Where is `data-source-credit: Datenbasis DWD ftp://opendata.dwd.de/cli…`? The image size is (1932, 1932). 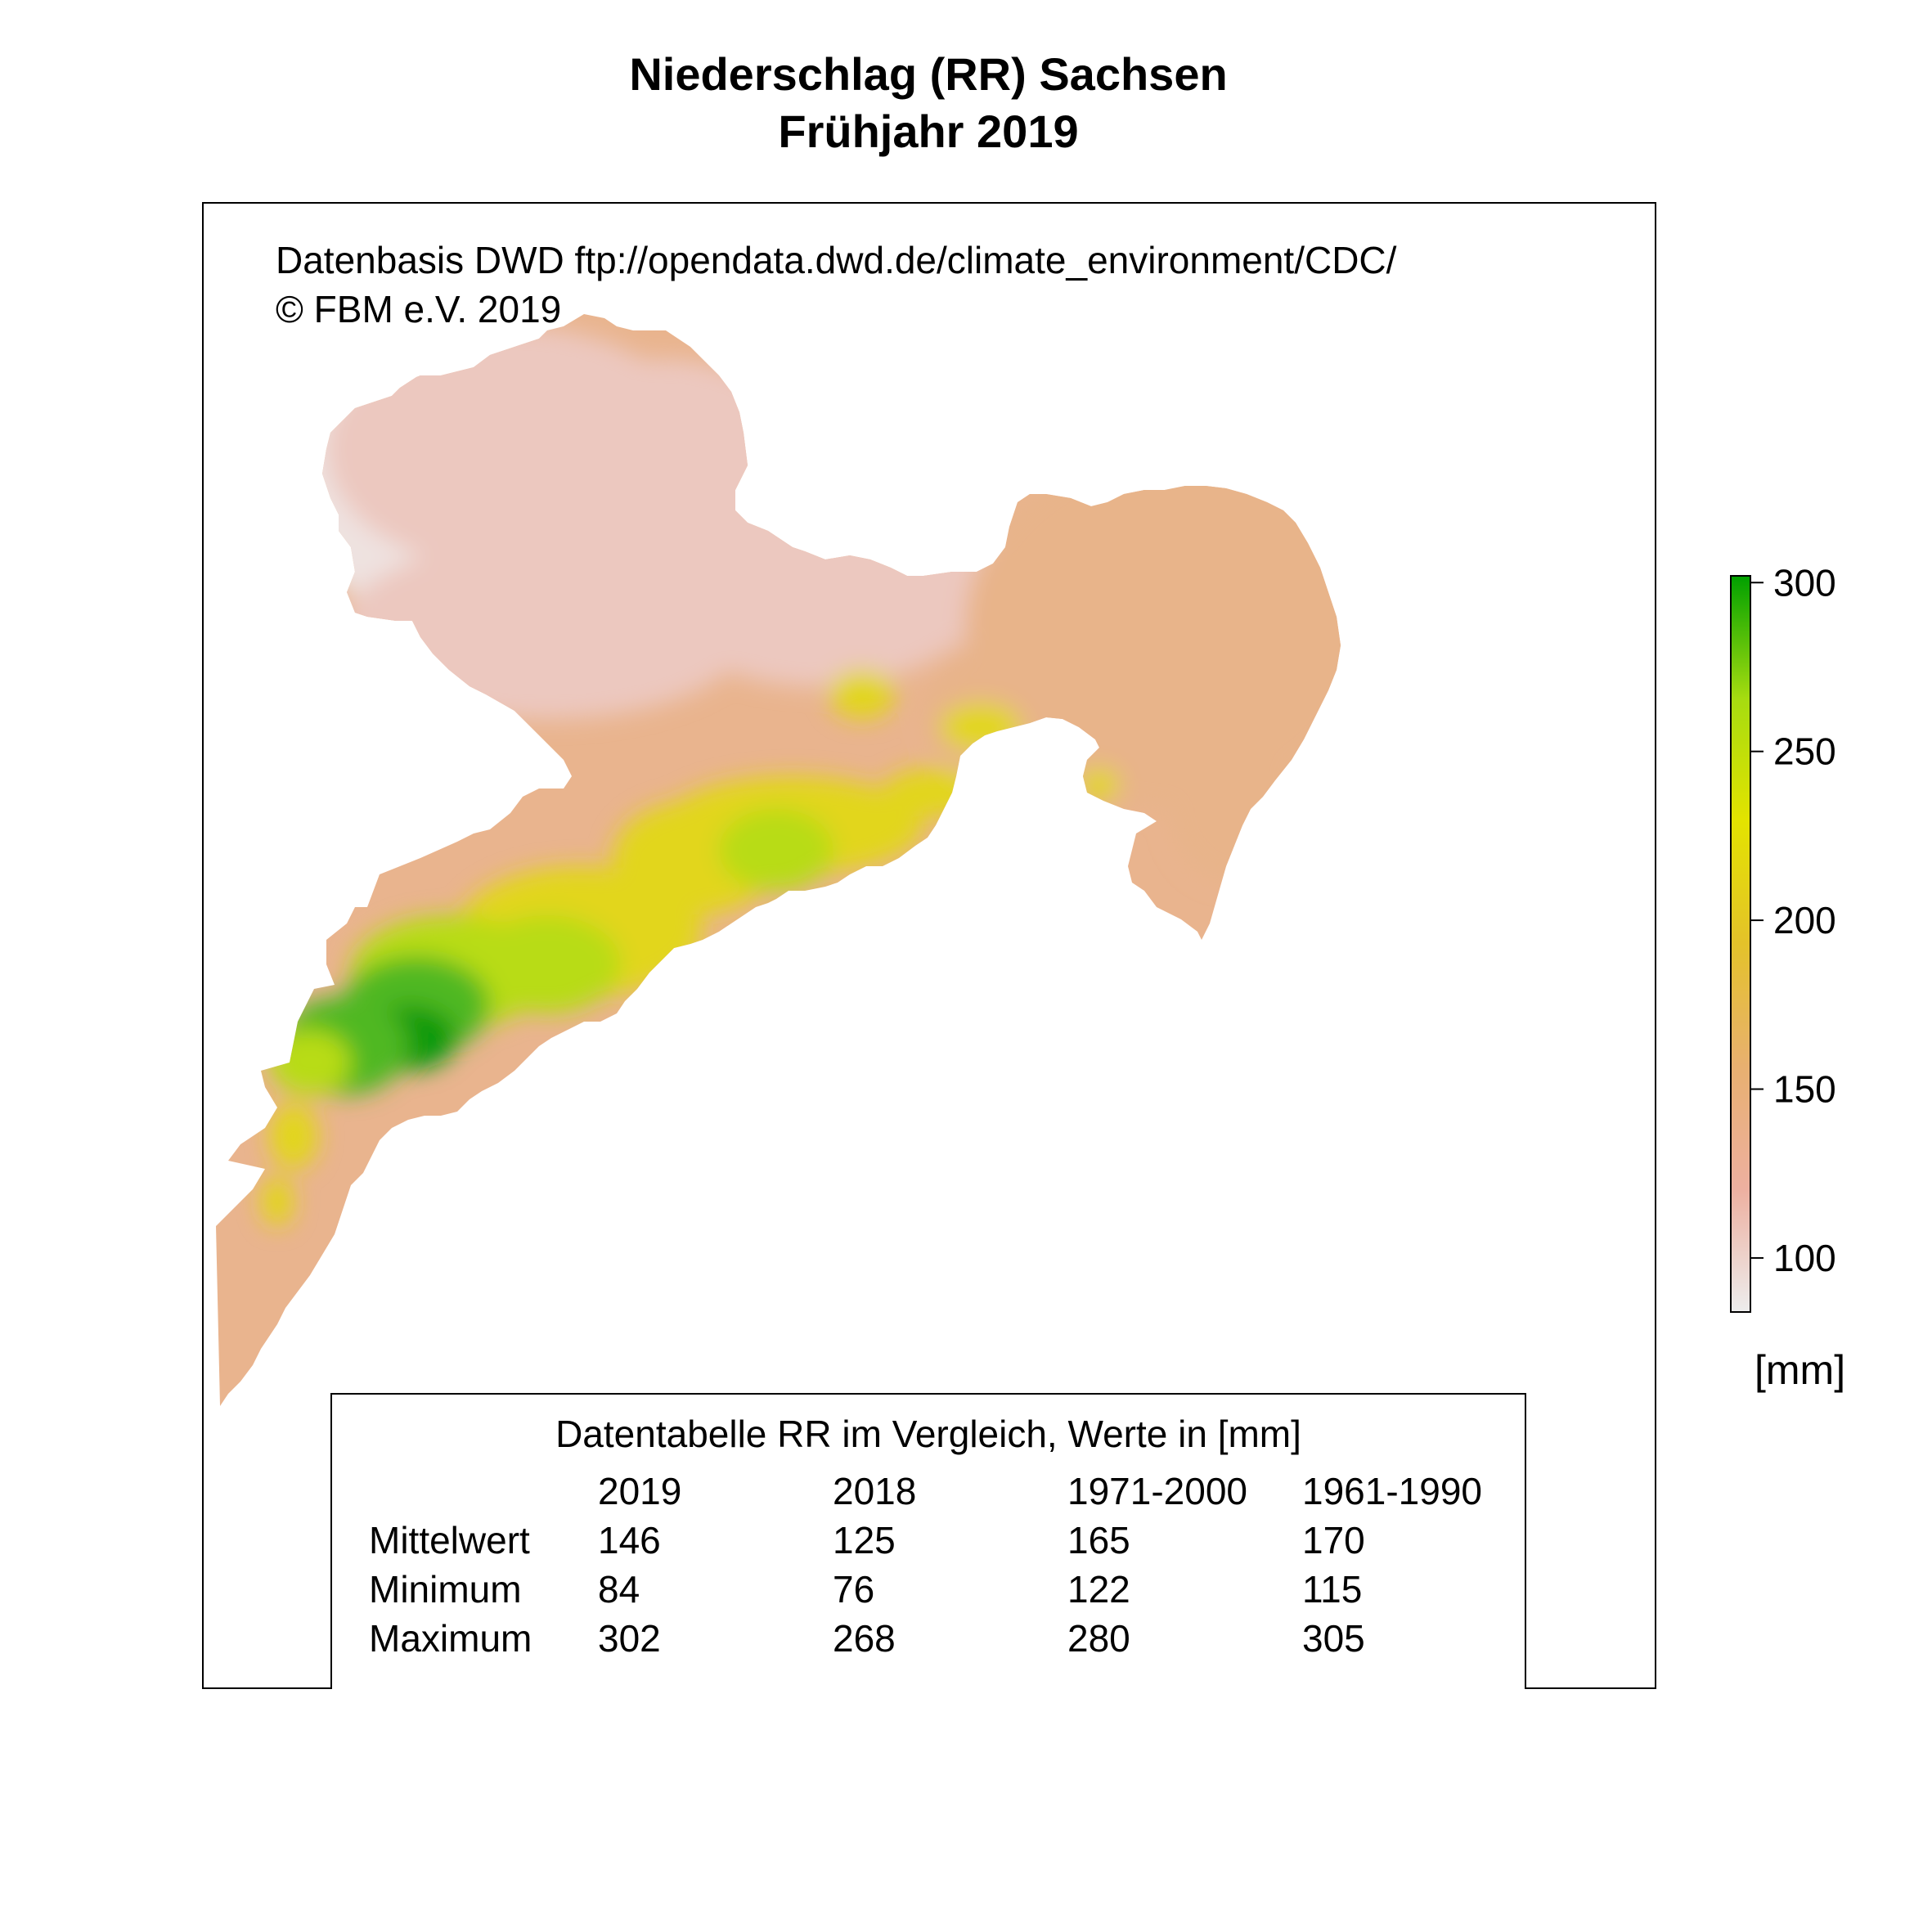 data-source-credit: Datenbasis DWD ftp://opendata.dwd.de/cli… is located at coordinates (837, 260).